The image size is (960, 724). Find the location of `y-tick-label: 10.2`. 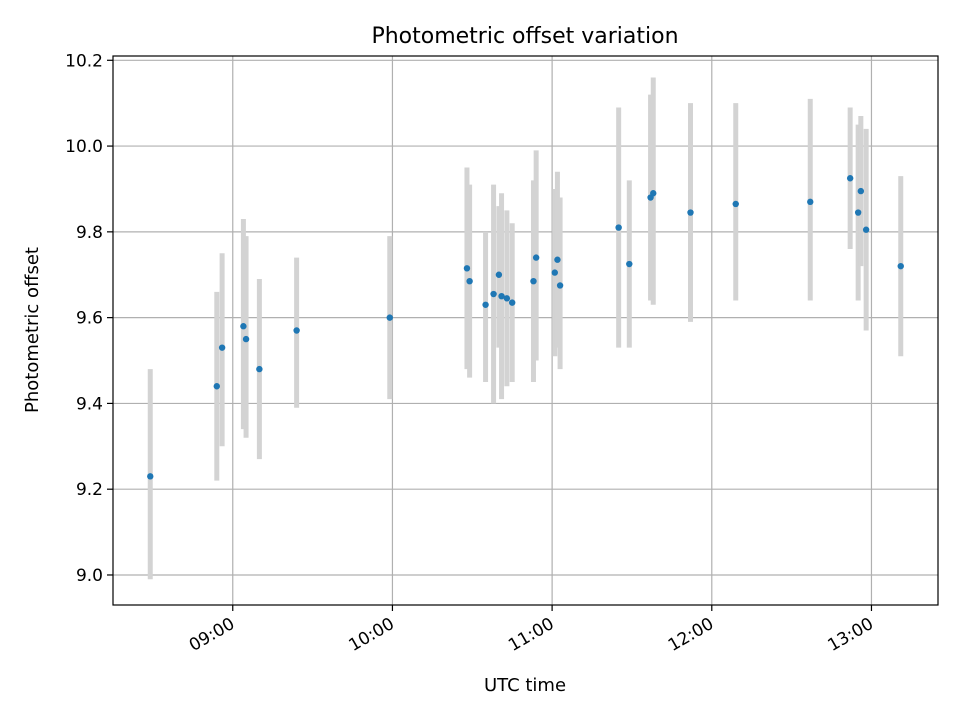

y-tick-label: 10.2 is located at coordinates (84, 61).